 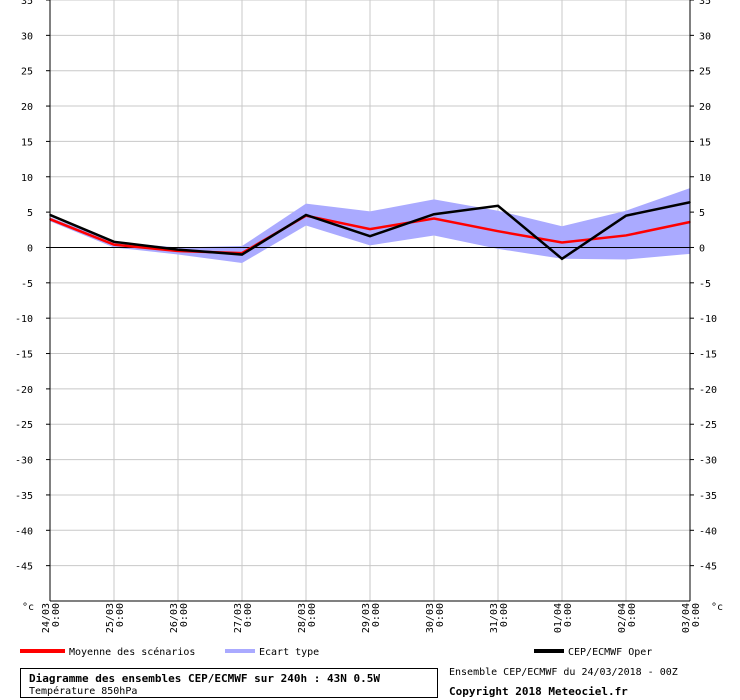 What do you see at coordinates (240, 651) in the screenshot?
I see `legend-swatch-spread` at bounding box center [240, 651].